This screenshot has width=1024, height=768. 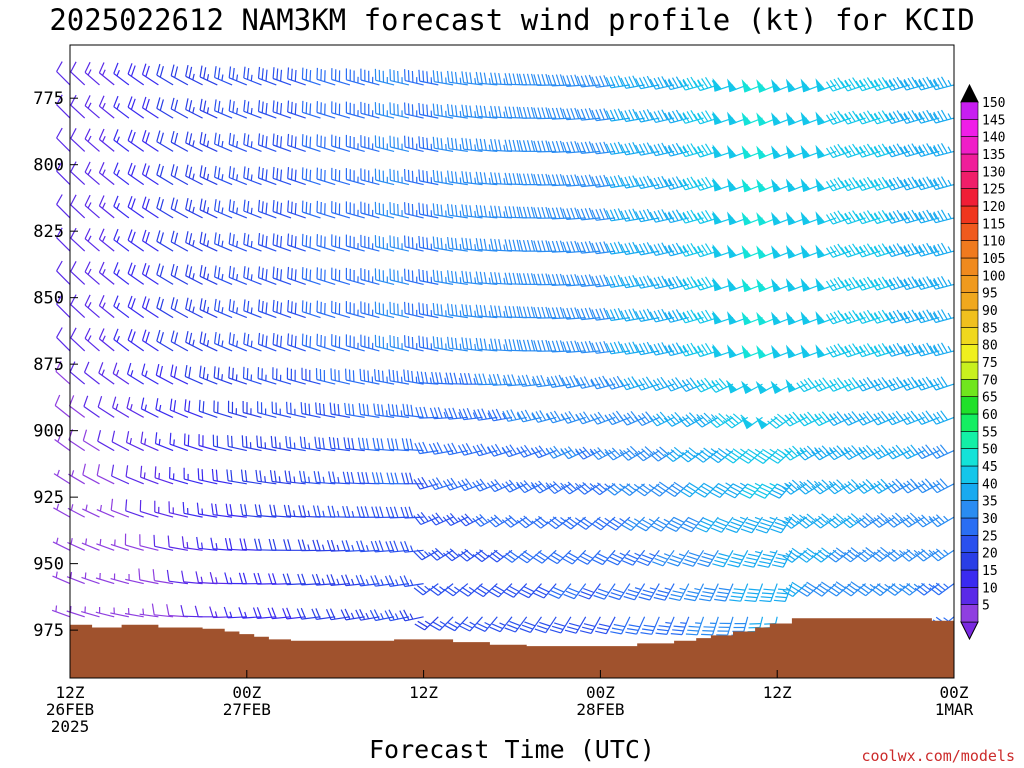 I want to click on credit-label: coolwx.com/models, so click(x=938, y=756).